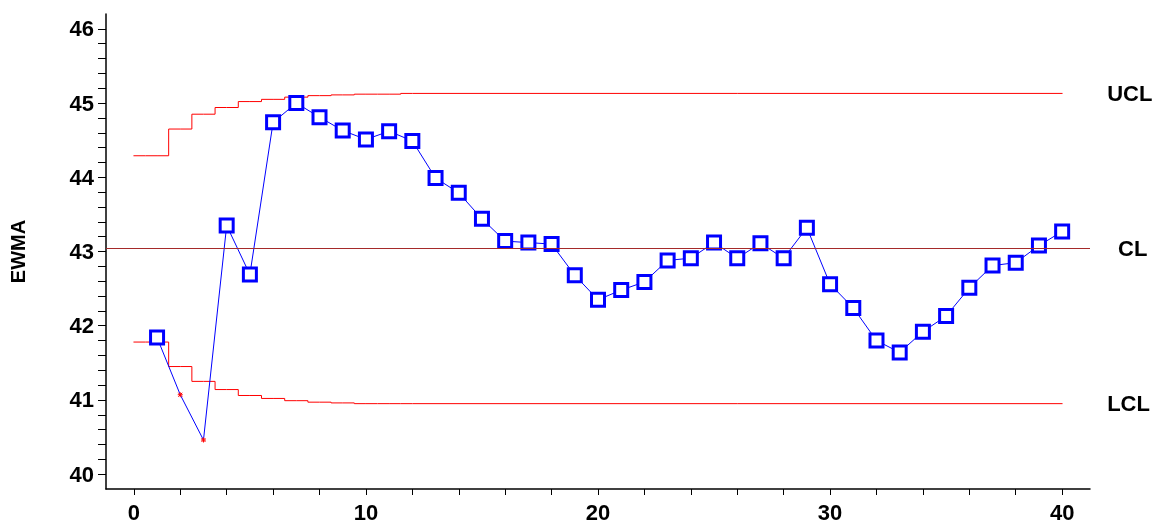 The image size is (1173, 523). I want to click on x-tick-label: 0, so click(133, 511).